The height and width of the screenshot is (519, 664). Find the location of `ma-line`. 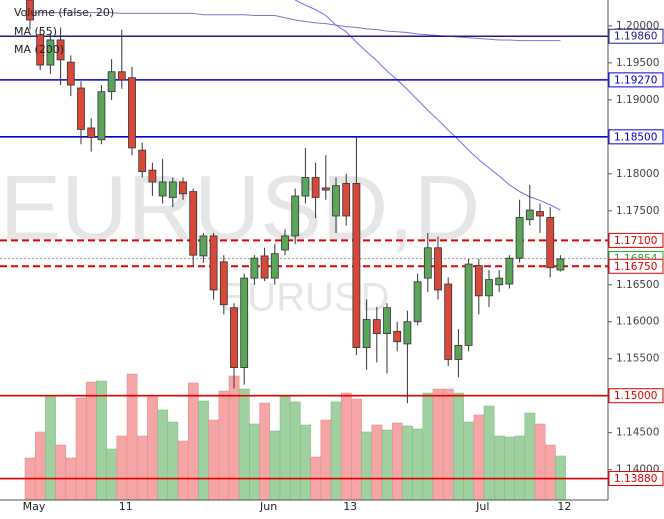

ma-line is located at coordinates (295, 27).